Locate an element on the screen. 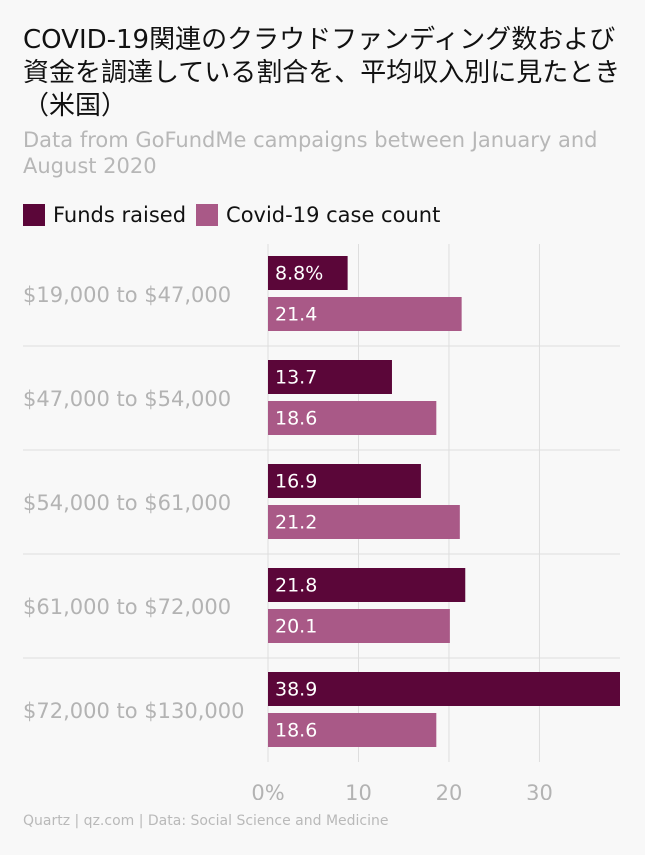 This screenshot has width=645, height=855. x-tick-label: 10 is located at coordinates (358, 790).